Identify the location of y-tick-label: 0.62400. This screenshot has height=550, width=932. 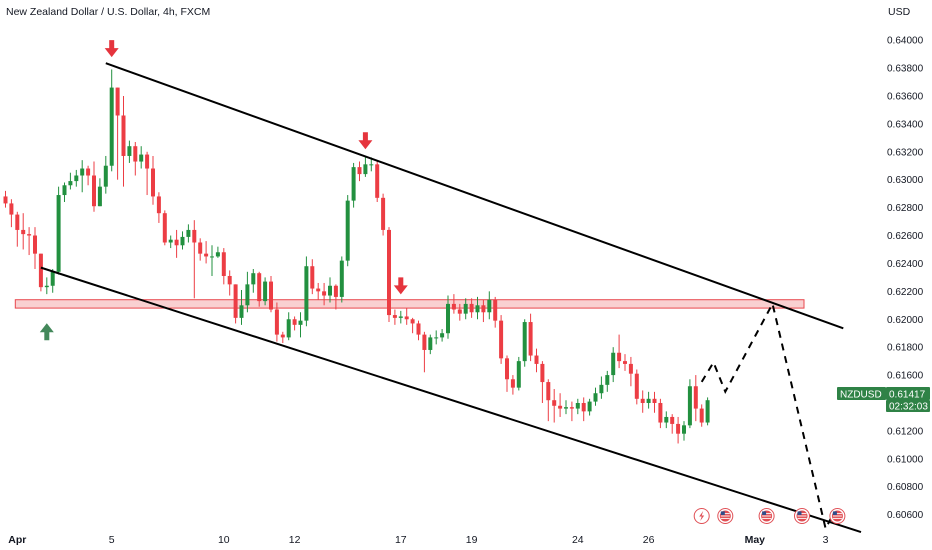
(905, 264).